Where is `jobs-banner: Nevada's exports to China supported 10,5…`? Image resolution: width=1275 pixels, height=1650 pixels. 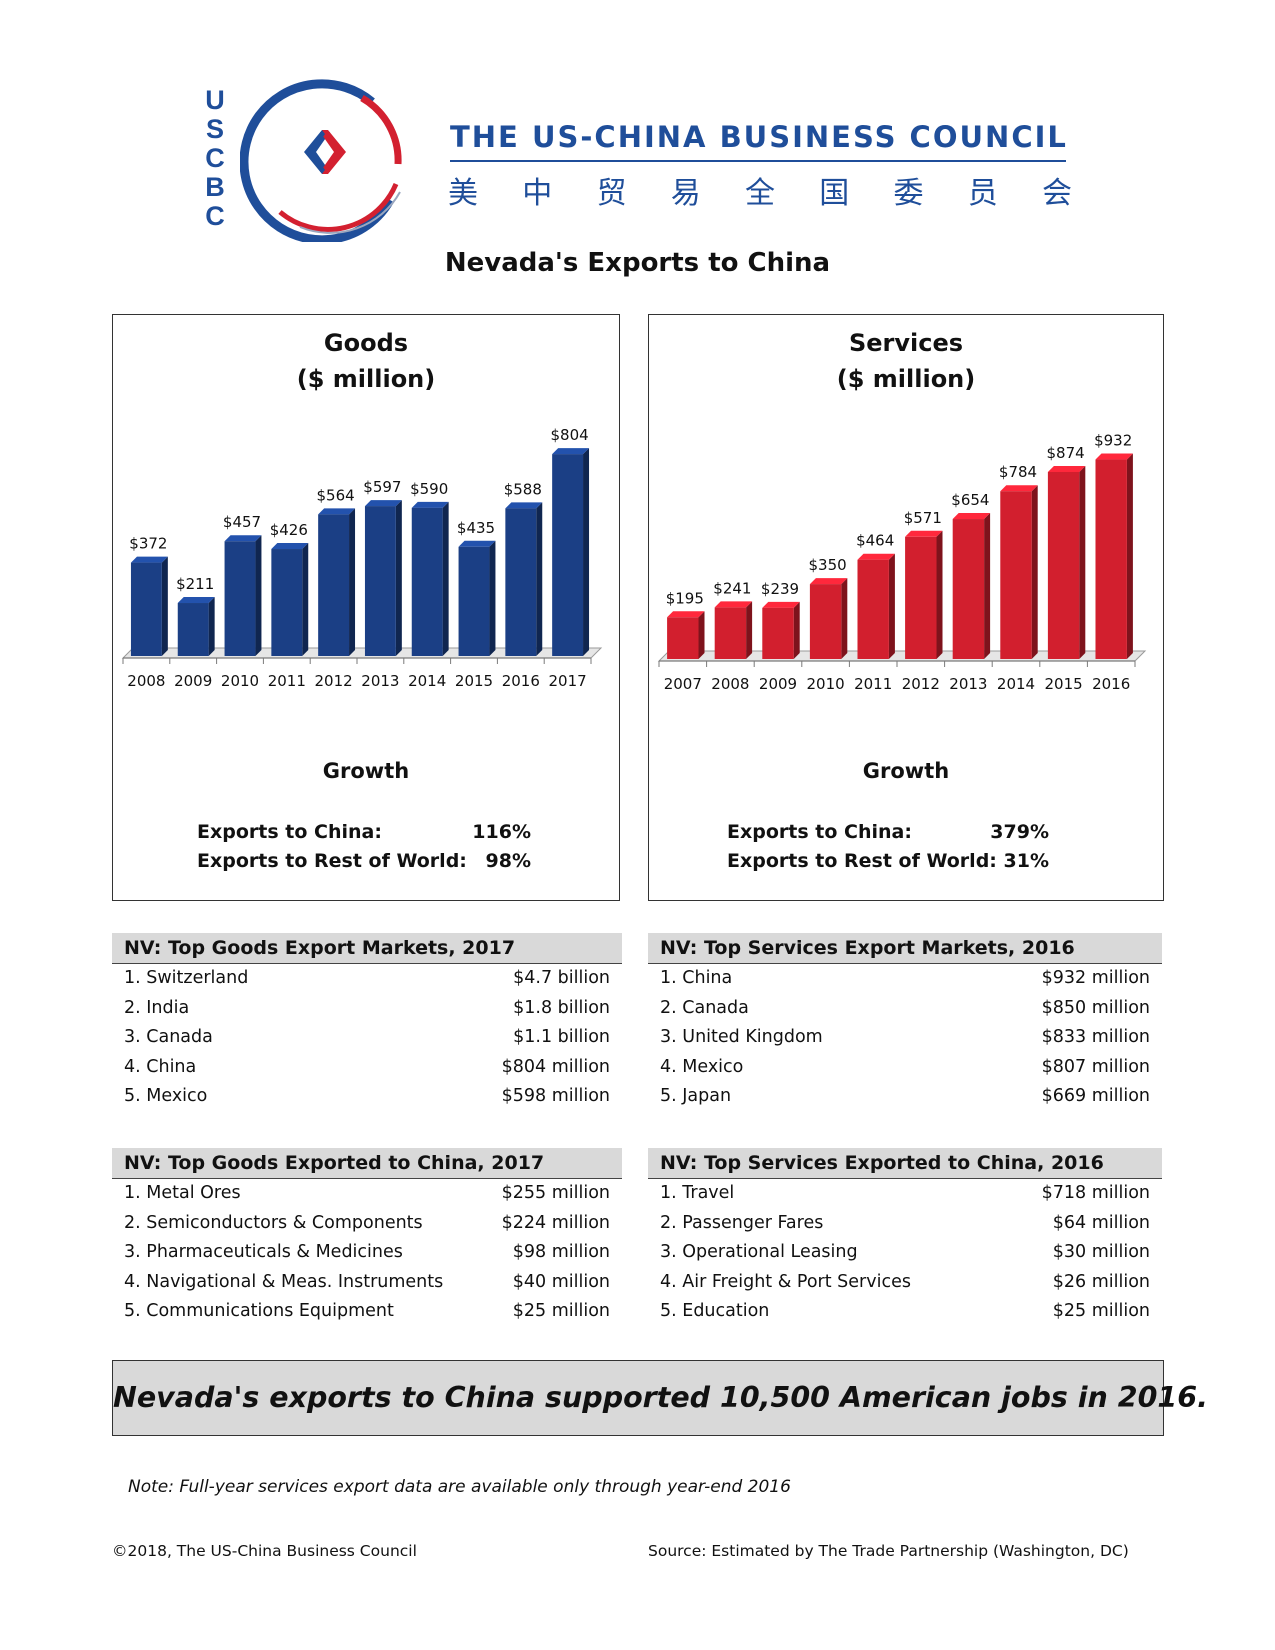
jobs-banner: Nevada's exports to China supported 10,5… is located at coordinates (660, 1398).